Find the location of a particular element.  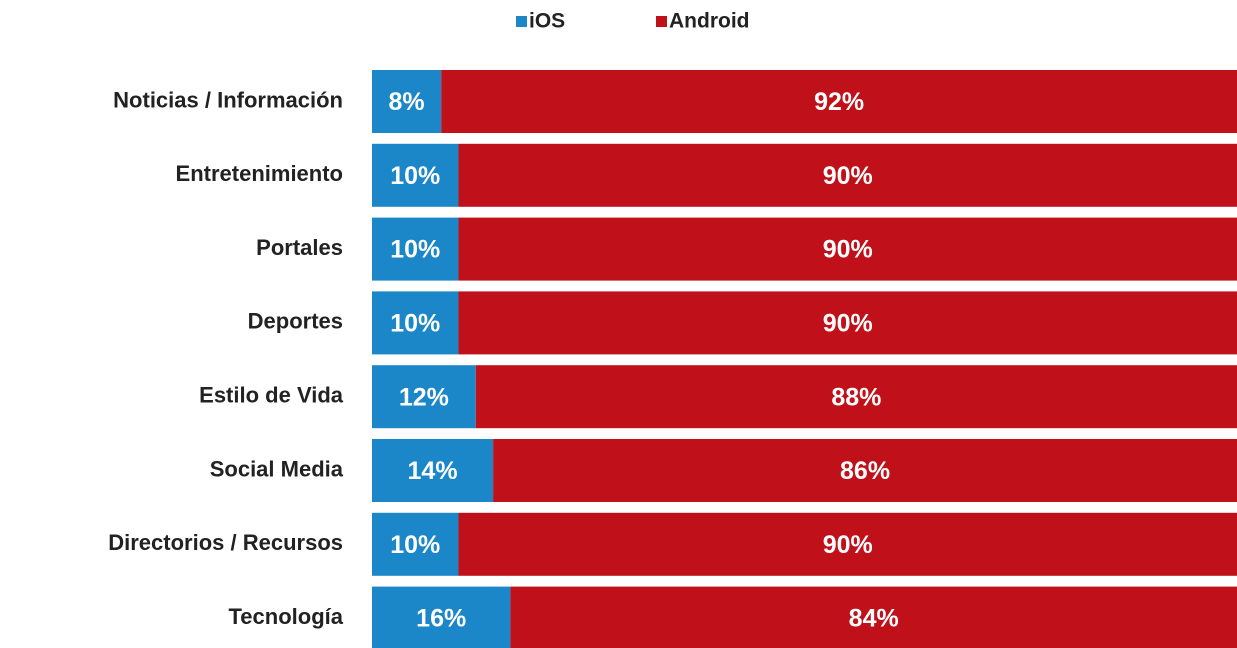

data-label: 86% is located at coordinates (865, 471).